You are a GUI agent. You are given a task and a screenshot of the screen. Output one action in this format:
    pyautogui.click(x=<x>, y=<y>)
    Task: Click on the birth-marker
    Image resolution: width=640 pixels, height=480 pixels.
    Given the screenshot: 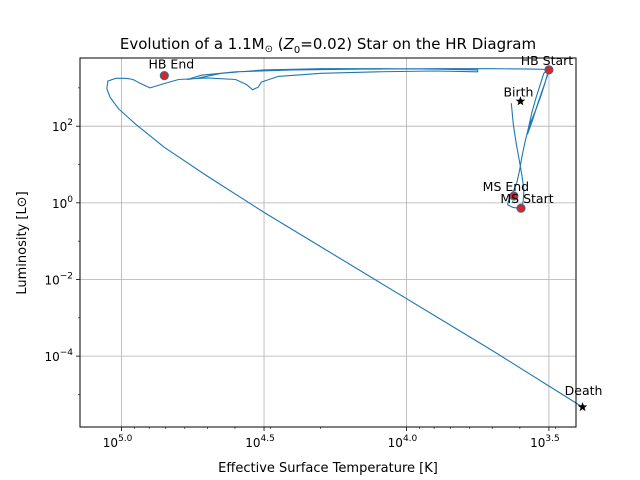 What is the action you would take?
    pyautogui.click(x=520, y=101)
    